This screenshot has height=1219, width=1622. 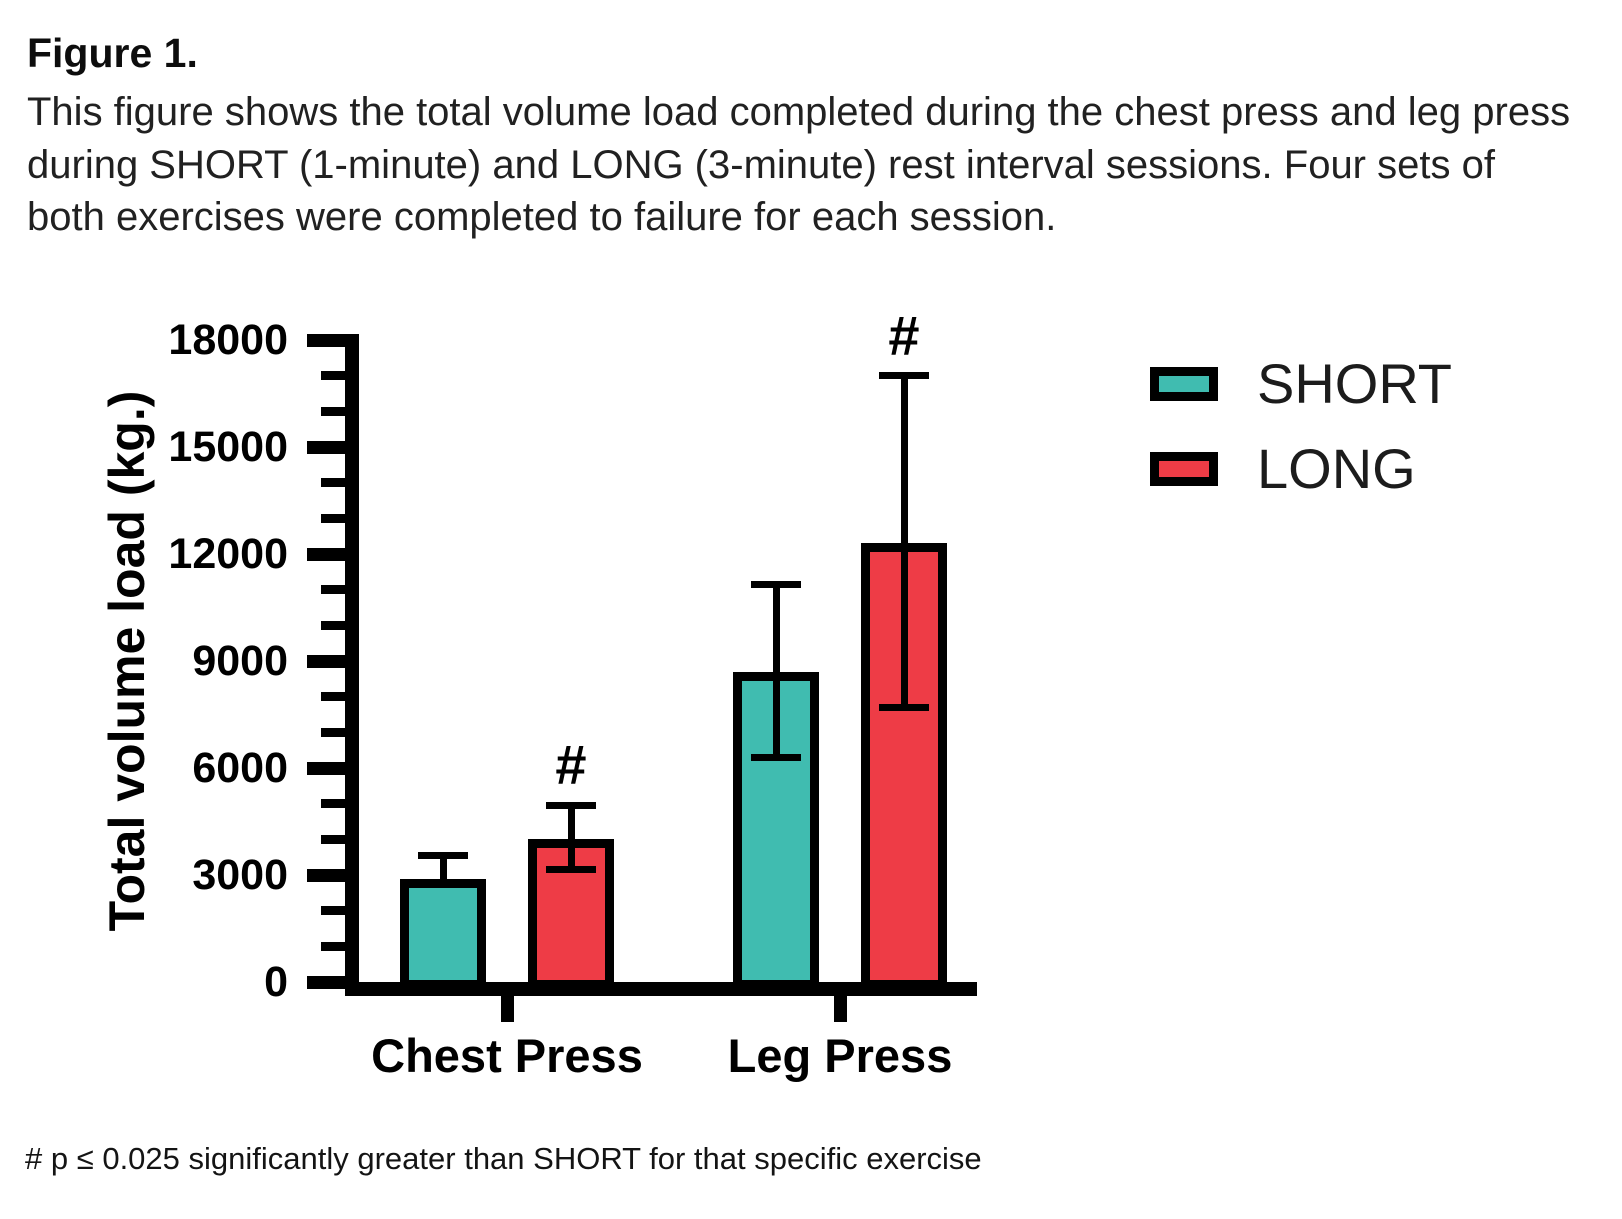 What do you see at coordinates (904, 541) in the screenshot?
I see `error-bar-stem-leg-press-long` at bounding box center [904, 541].